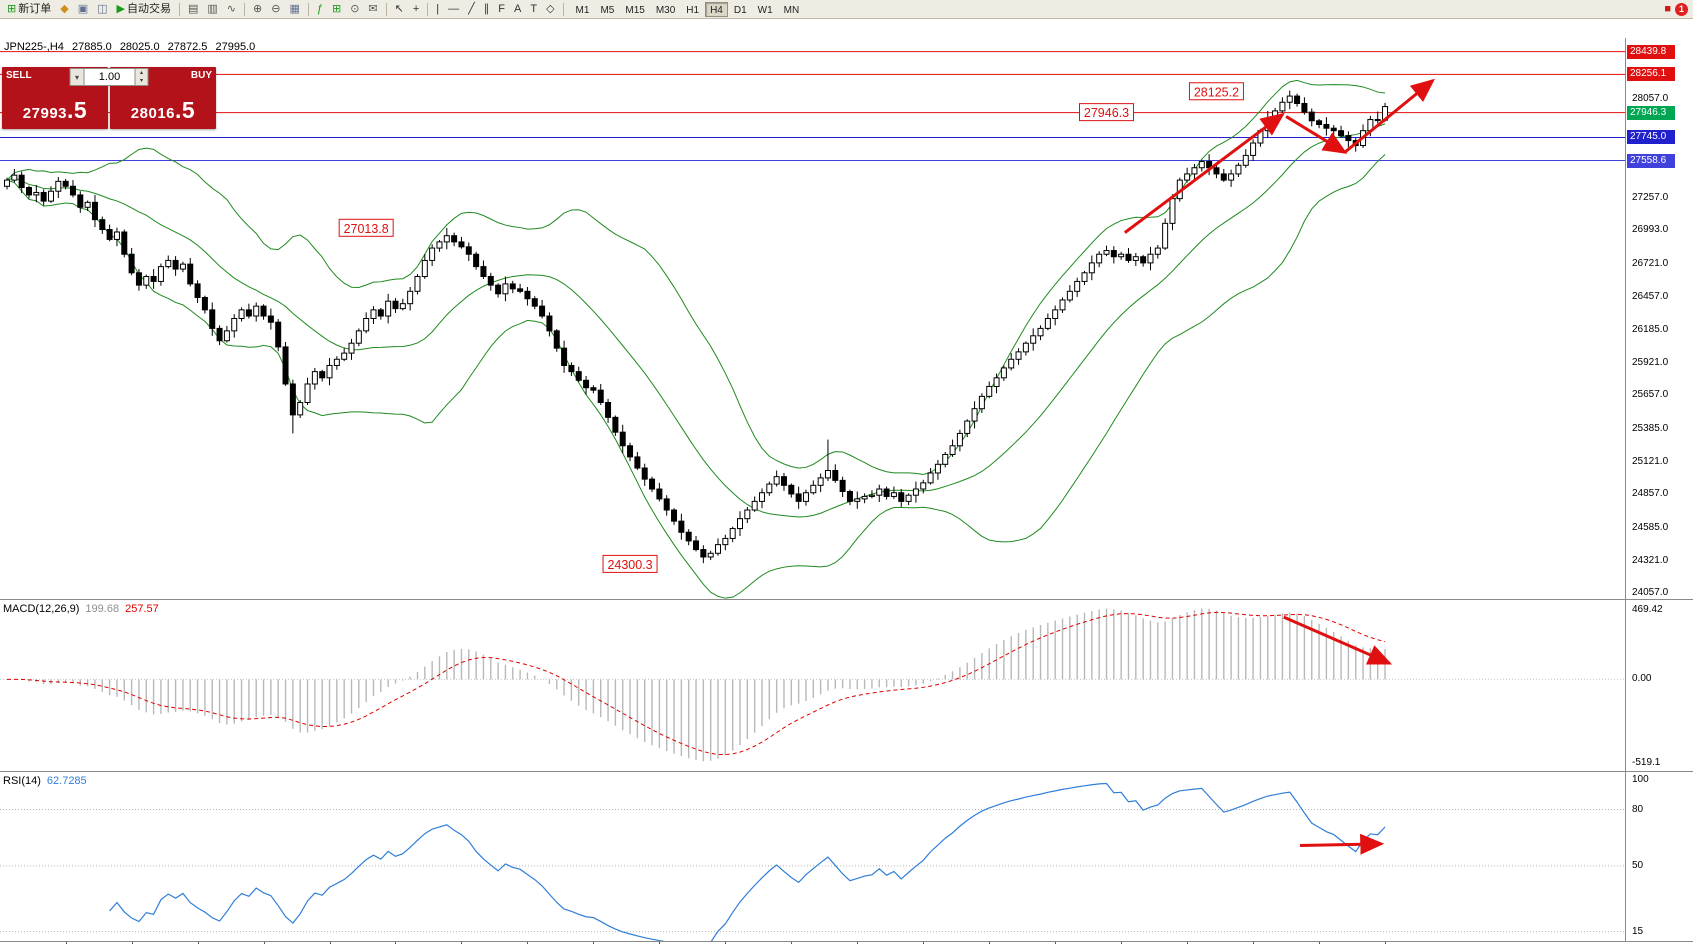 Image resolution: width=1693 pixels, height=944 pixels. I want to click on timeframe-H4: H4, so click(716, 9).